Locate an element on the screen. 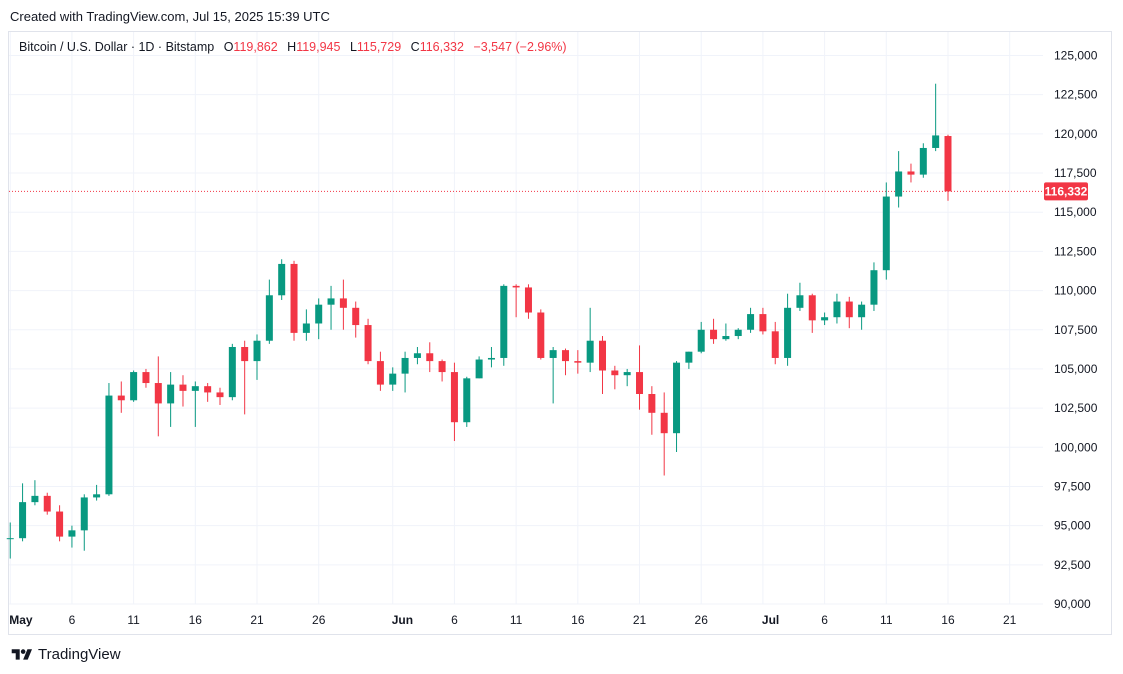  price-tick-label: 105,000 is located at coordinates (1076, 369).